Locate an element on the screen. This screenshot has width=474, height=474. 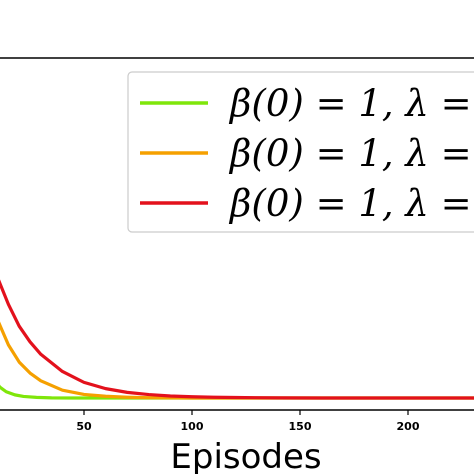
x-axis-ticks: 50 100 150 200 is located at coordinates (248, 421).